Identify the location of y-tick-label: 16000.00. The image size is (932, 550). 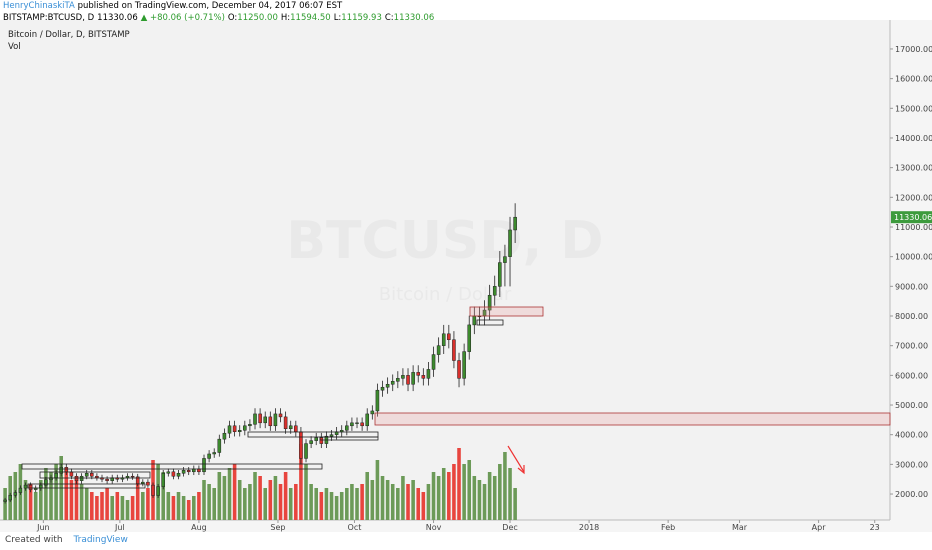
(913, 79).